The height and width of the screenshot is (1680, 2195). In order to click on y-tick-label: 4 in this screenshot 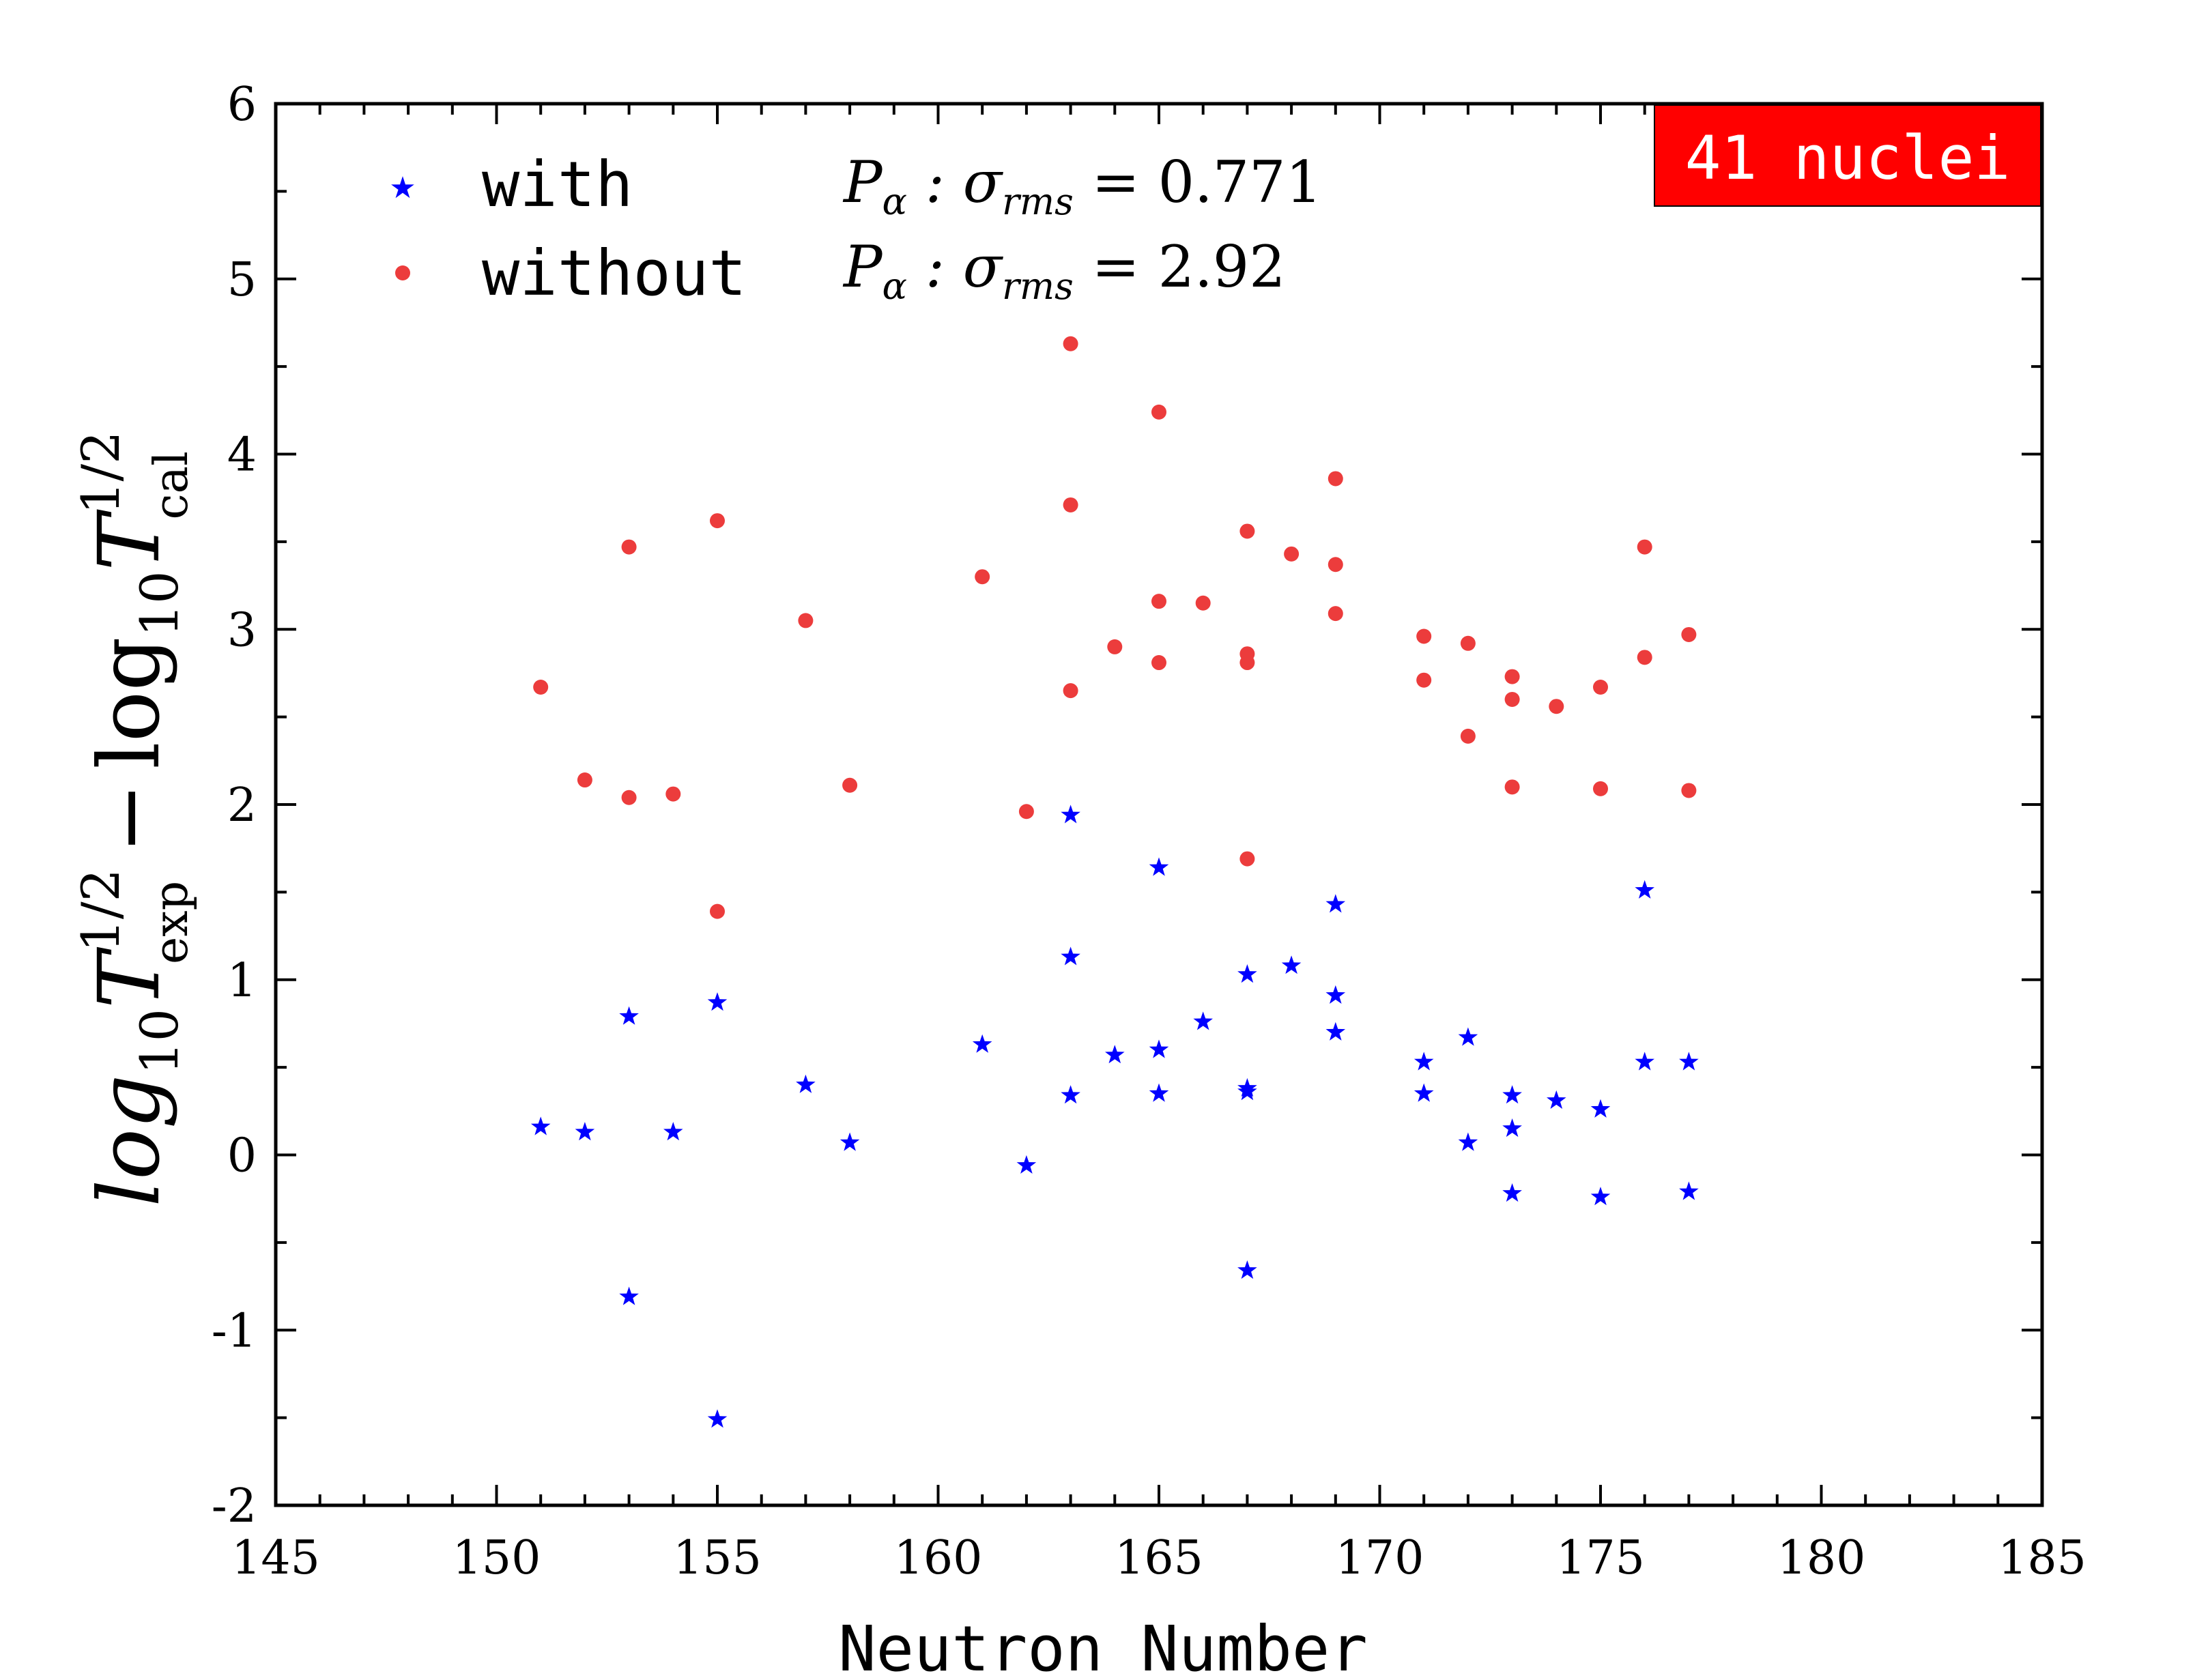, I will do `click(242, 455)`.